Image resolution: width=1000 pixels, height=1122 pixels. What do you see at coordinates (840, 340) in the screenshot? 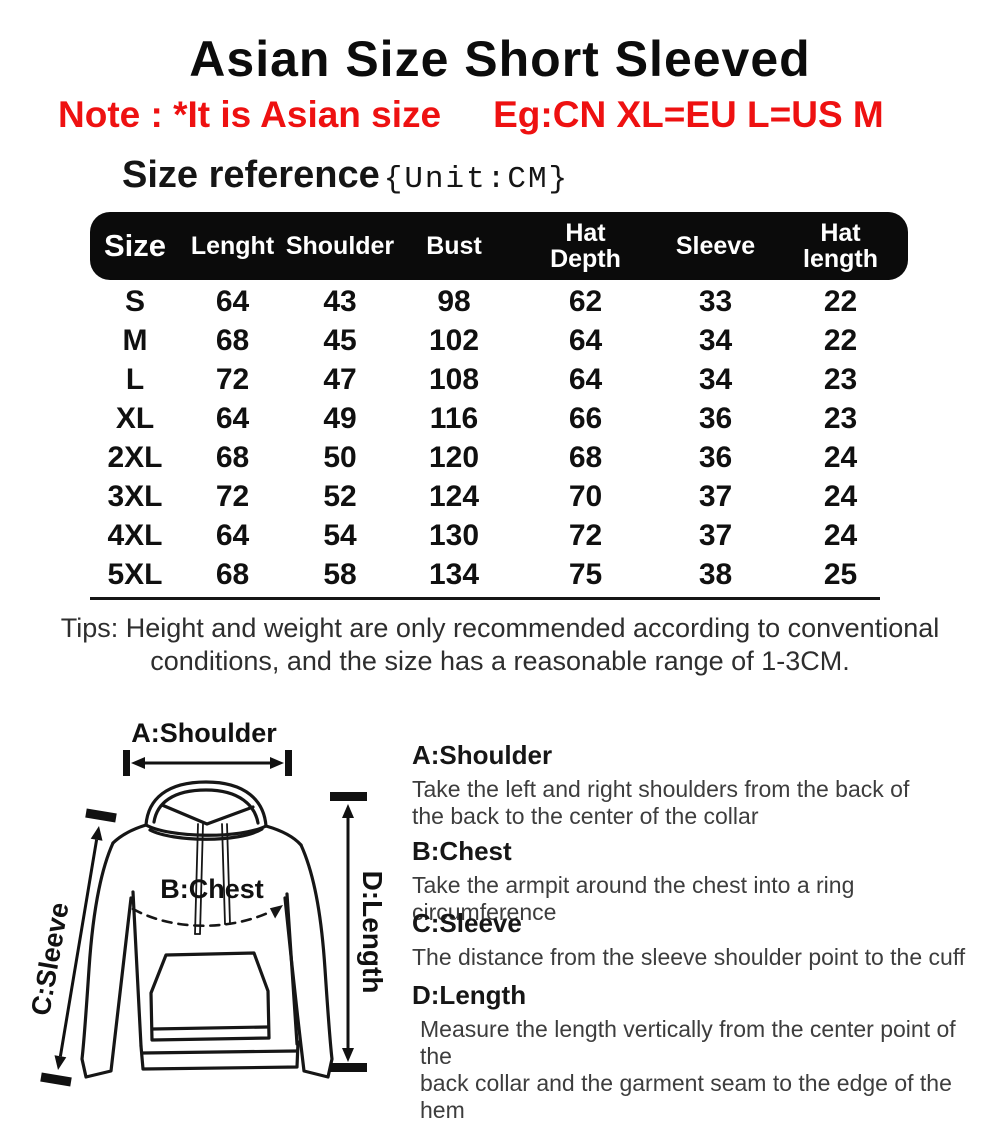
I see `measurement-value: 22` at bounding box center [840, 340].